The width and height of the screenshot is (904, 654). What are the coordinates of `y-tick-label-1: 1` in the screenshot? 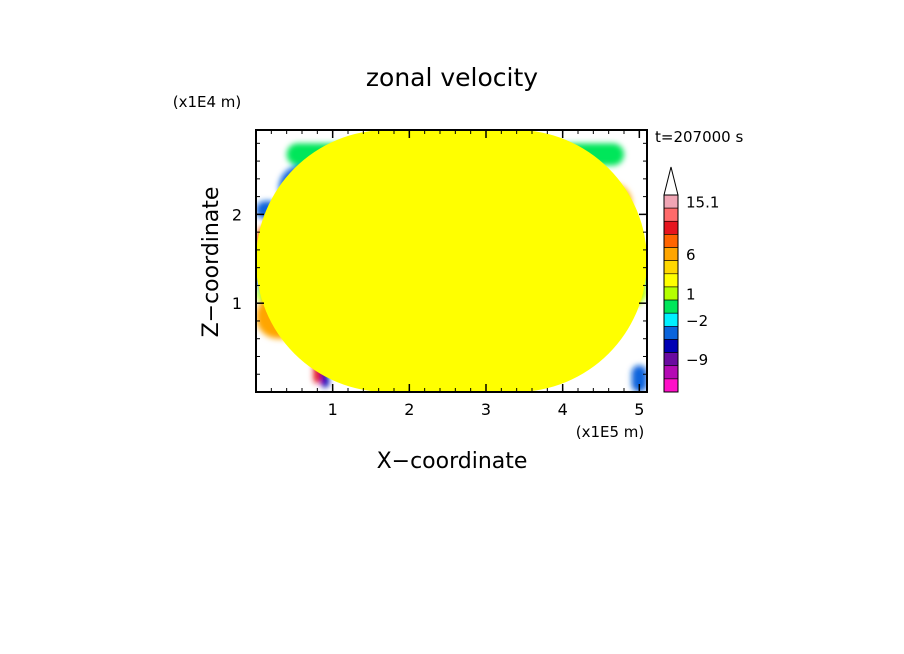 It's located at (237, 303).